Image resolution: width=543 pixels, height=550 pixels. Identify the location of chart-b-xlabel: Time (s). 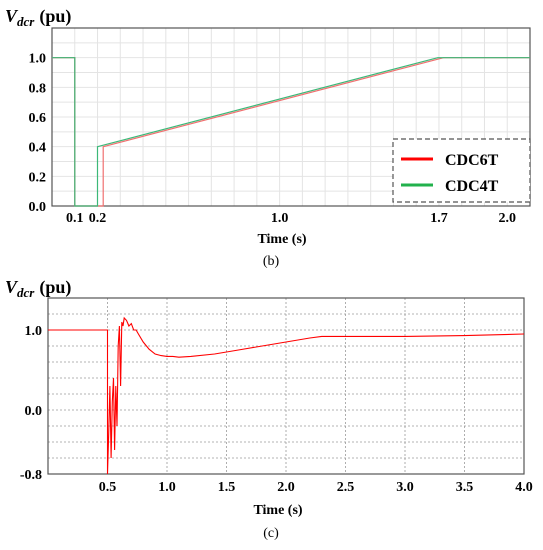
(281, 239).